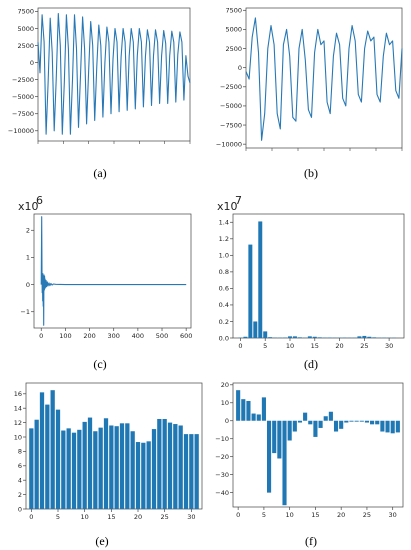 Image resolution: width=411 pixels, height=550 pixels. Describe the element at coordinates (311, 364) in the screenshot. I see `caption-d: (d)` at that location.